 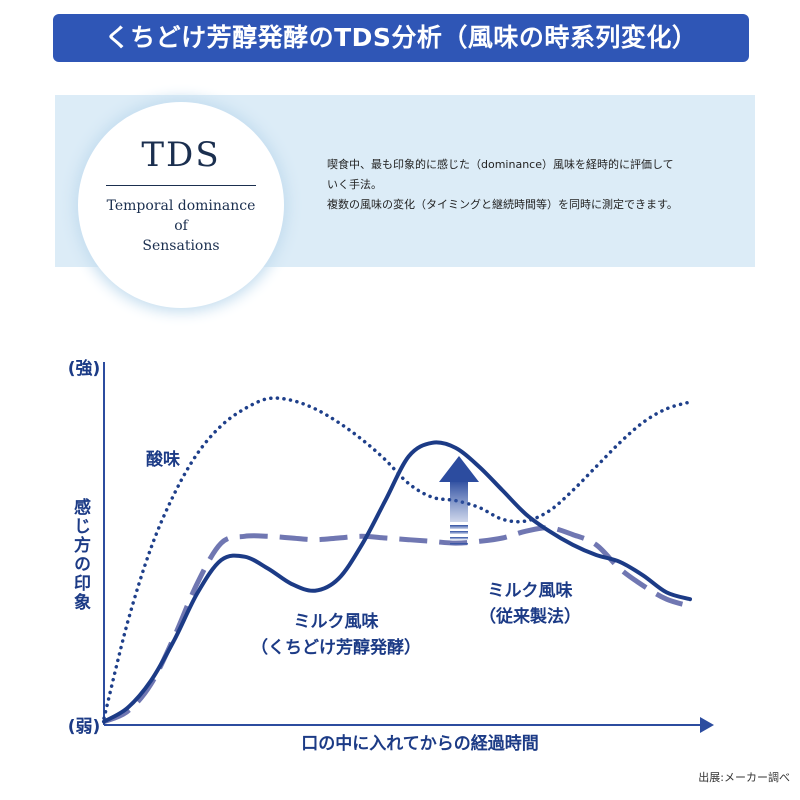 What do you see at coordinates (459, 469) in the screenshot?
I see `improvement-arrow-head` at bounding box center [459, 469].